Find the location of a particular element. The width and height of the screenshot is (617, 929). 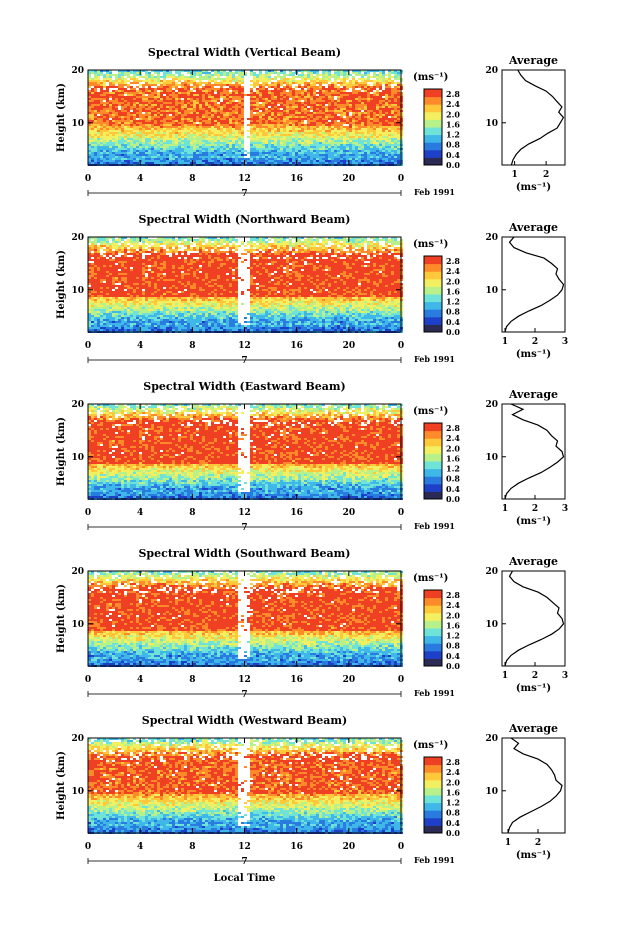

colorbar-segment is located at coordinates (433, 100).